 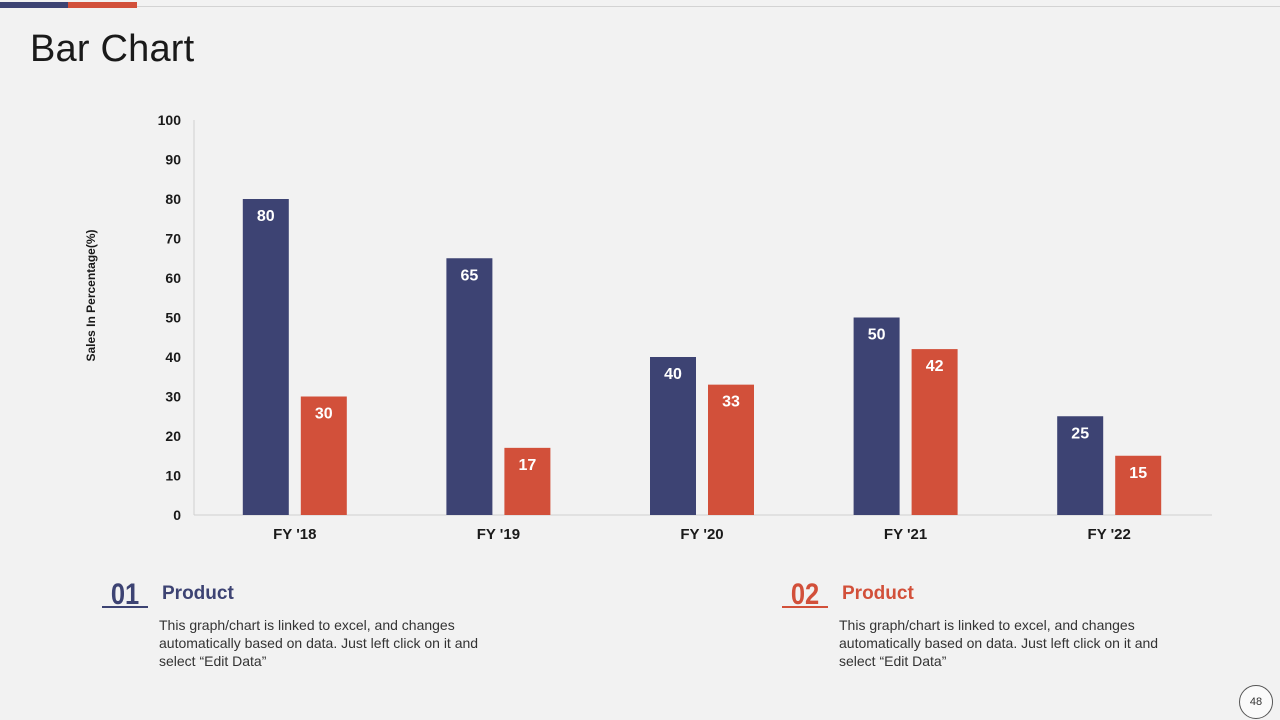 What do you see at coordinates (1256, 702) in the screenshot?
I see `page-number: 48` at bounding box center [1256, 702].